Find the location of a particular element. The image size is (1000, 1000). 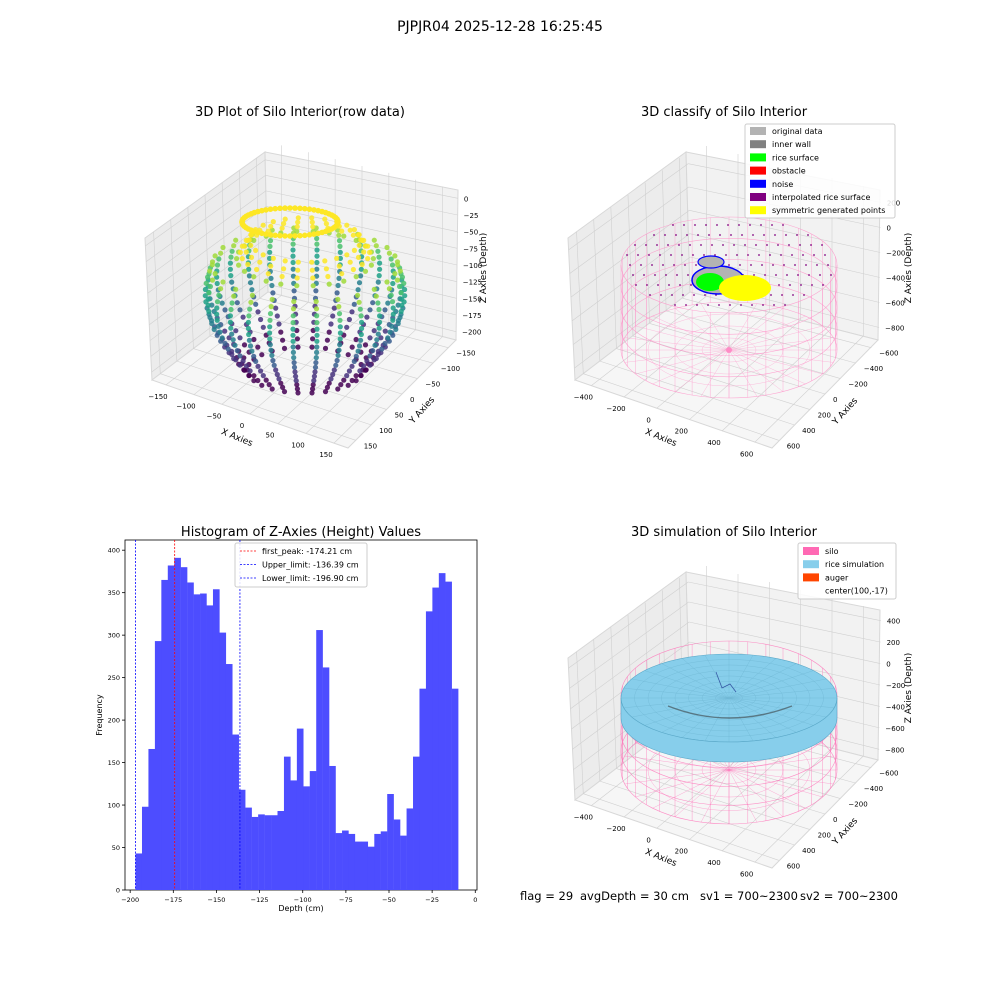

x-tick-label: 150 is located at coordinates (325, 455).